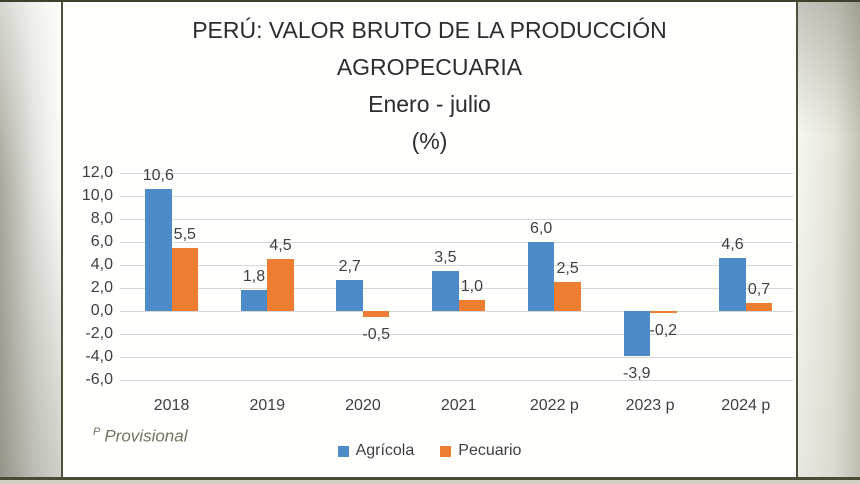 Image resolution: width=860 pixels, height=484 pixels. What do you see at coordinates (101, 310) in the screenshot?
I see `y-axis-tick-0-0: 0,0` at bounding box center [101, 310].